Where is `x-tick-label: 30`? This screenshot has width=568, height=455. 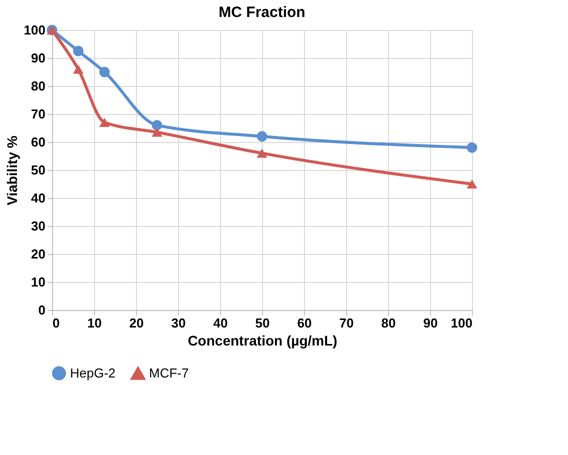 x-tick-label: 30 is located at coordinates (178, 323).